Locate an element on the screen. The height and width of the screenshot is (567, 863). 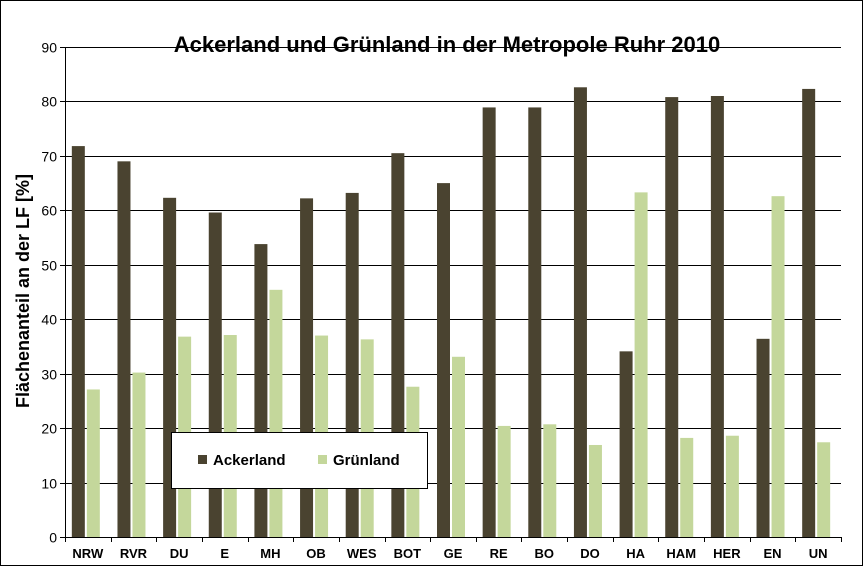
y-tick-label: 90 is located at coordinates (49, 48).